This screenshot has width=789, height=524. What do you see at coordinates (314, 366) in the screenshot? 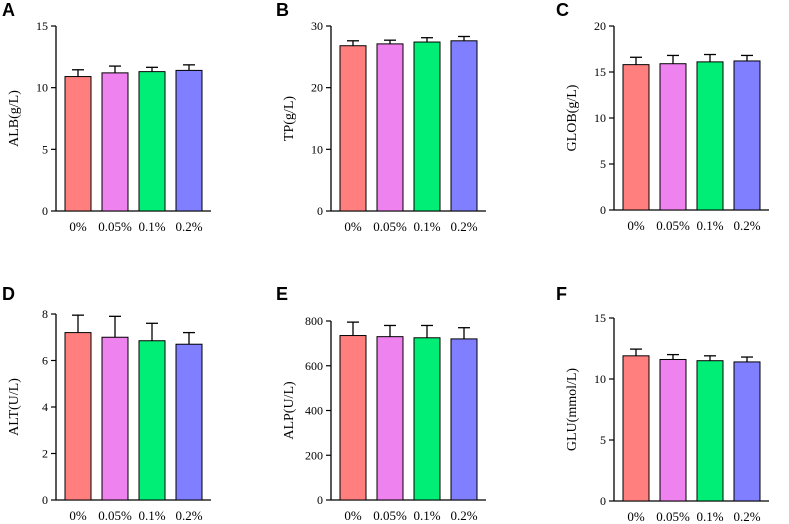
I see `y-tick-label: 600` at bounding box center [314, 366].